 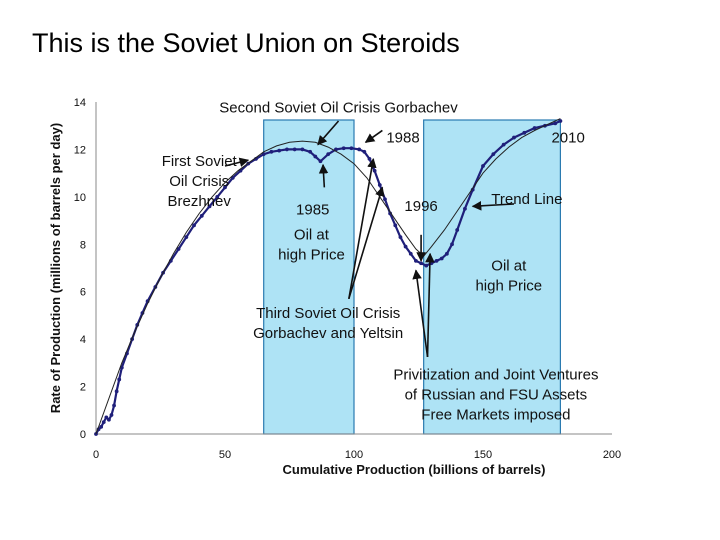 What do you see at coordinates (354, 455) in the screenshot?
I see `x-tick-label-100: 100` at bounding box center [354, 455].